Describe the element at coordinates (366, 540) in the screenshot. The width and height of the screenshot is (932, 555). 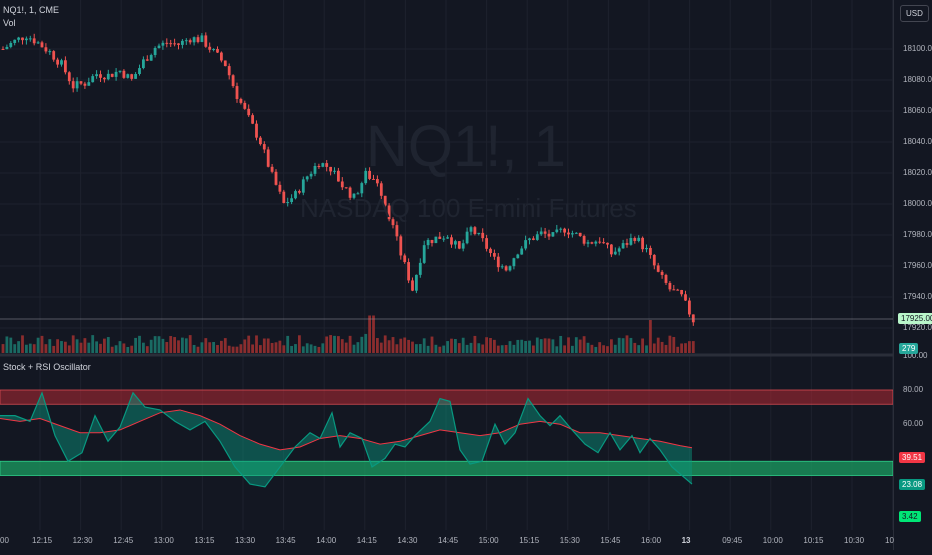
I see `time-tick: 14:15` at that location.